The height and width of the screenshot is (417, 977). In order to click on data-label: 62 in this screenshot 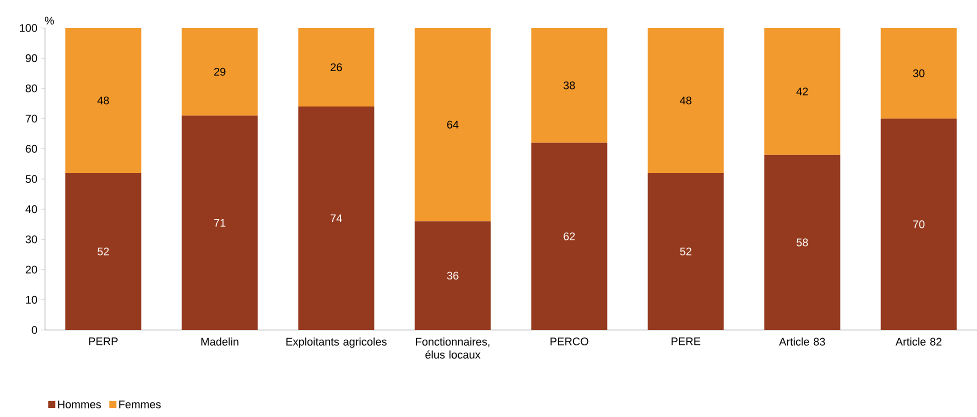, I will do `click(569, 236)`.